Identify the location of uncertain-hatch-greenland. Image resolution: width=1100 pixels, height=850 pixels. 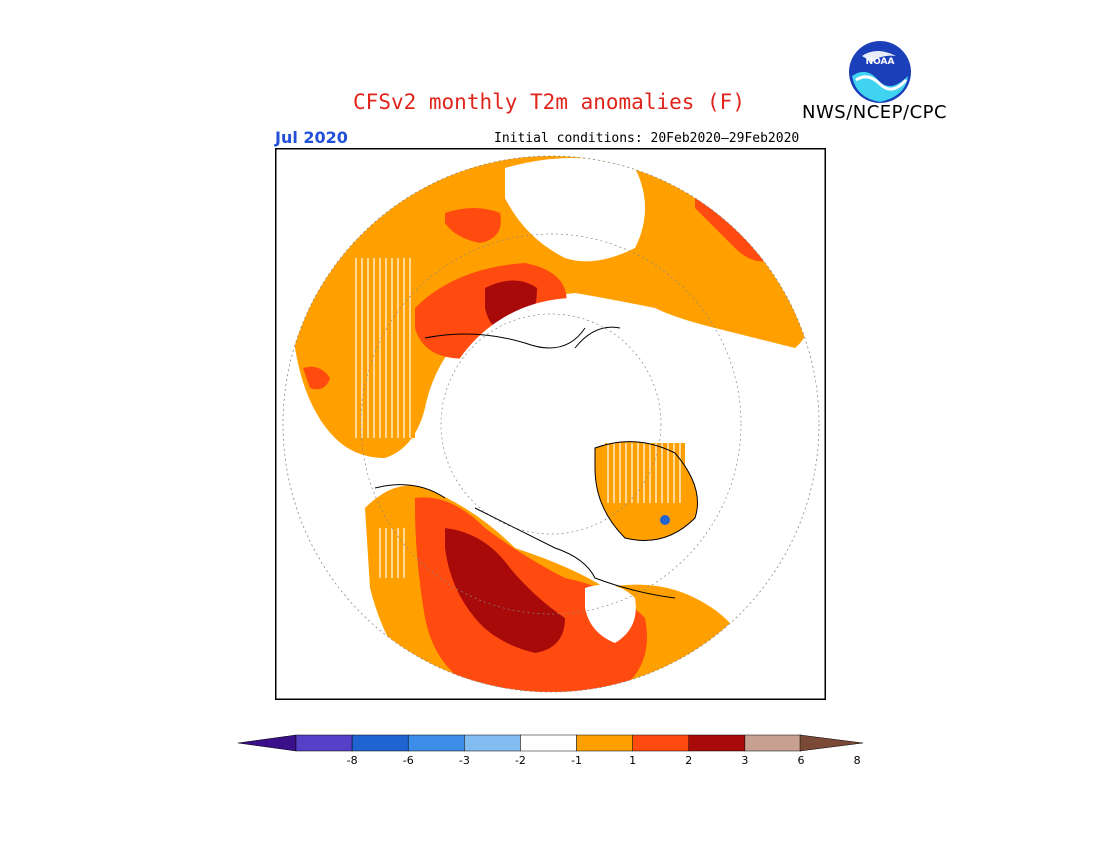
(645, 473).